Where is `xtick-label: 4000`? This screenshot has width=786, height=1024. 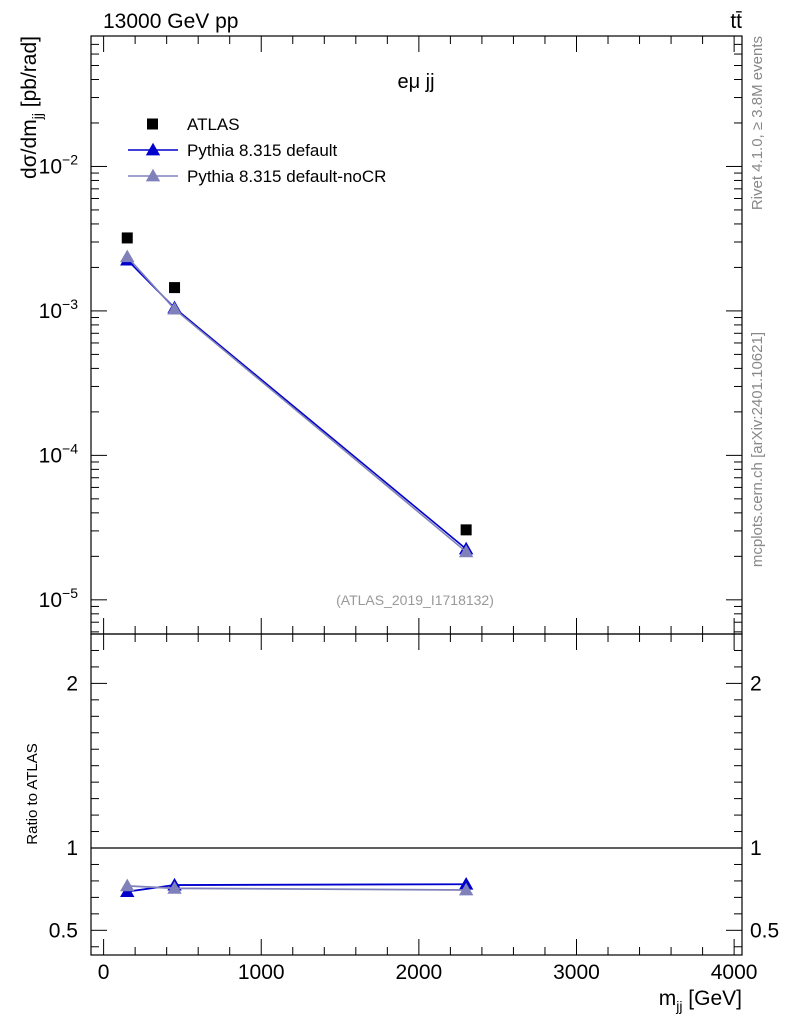
xtick-label: 4000 is located at coordinates (734, 972).